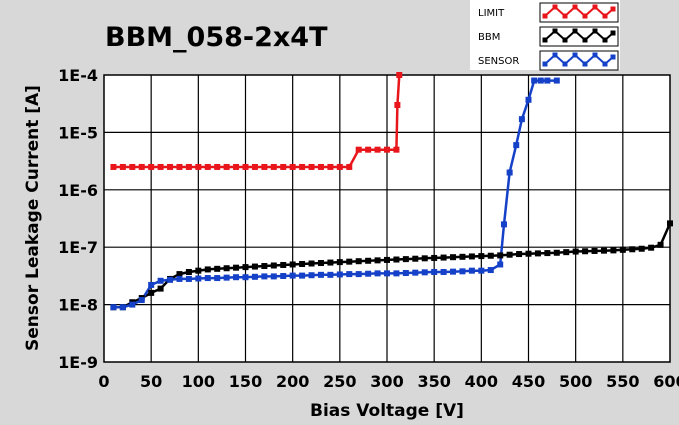 This screenshot has height=425, width=679. I want to click on y-tick-label: 1E-4, so click(78, 75).